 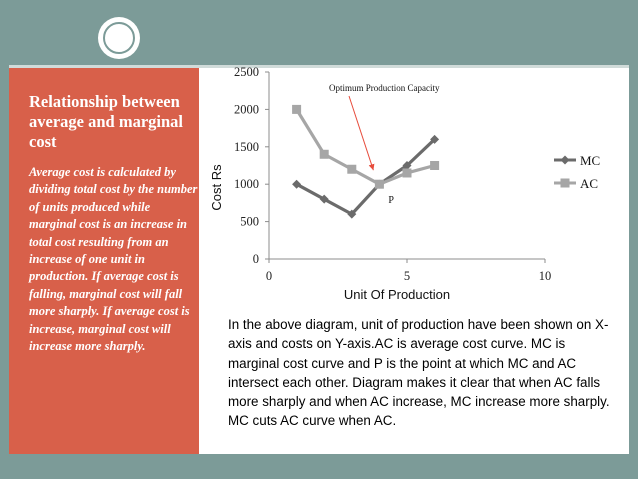 I want to click on y-tick-label: 1000, so click(x=246, y=184).